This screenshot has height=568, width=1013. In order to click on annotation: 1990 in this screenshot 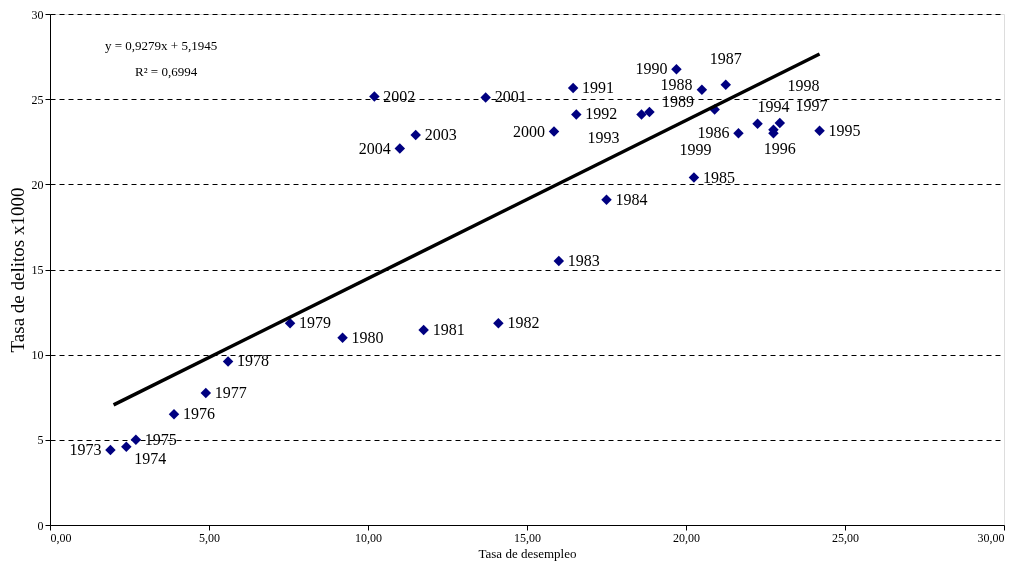, I will do `click(651, 69)`.